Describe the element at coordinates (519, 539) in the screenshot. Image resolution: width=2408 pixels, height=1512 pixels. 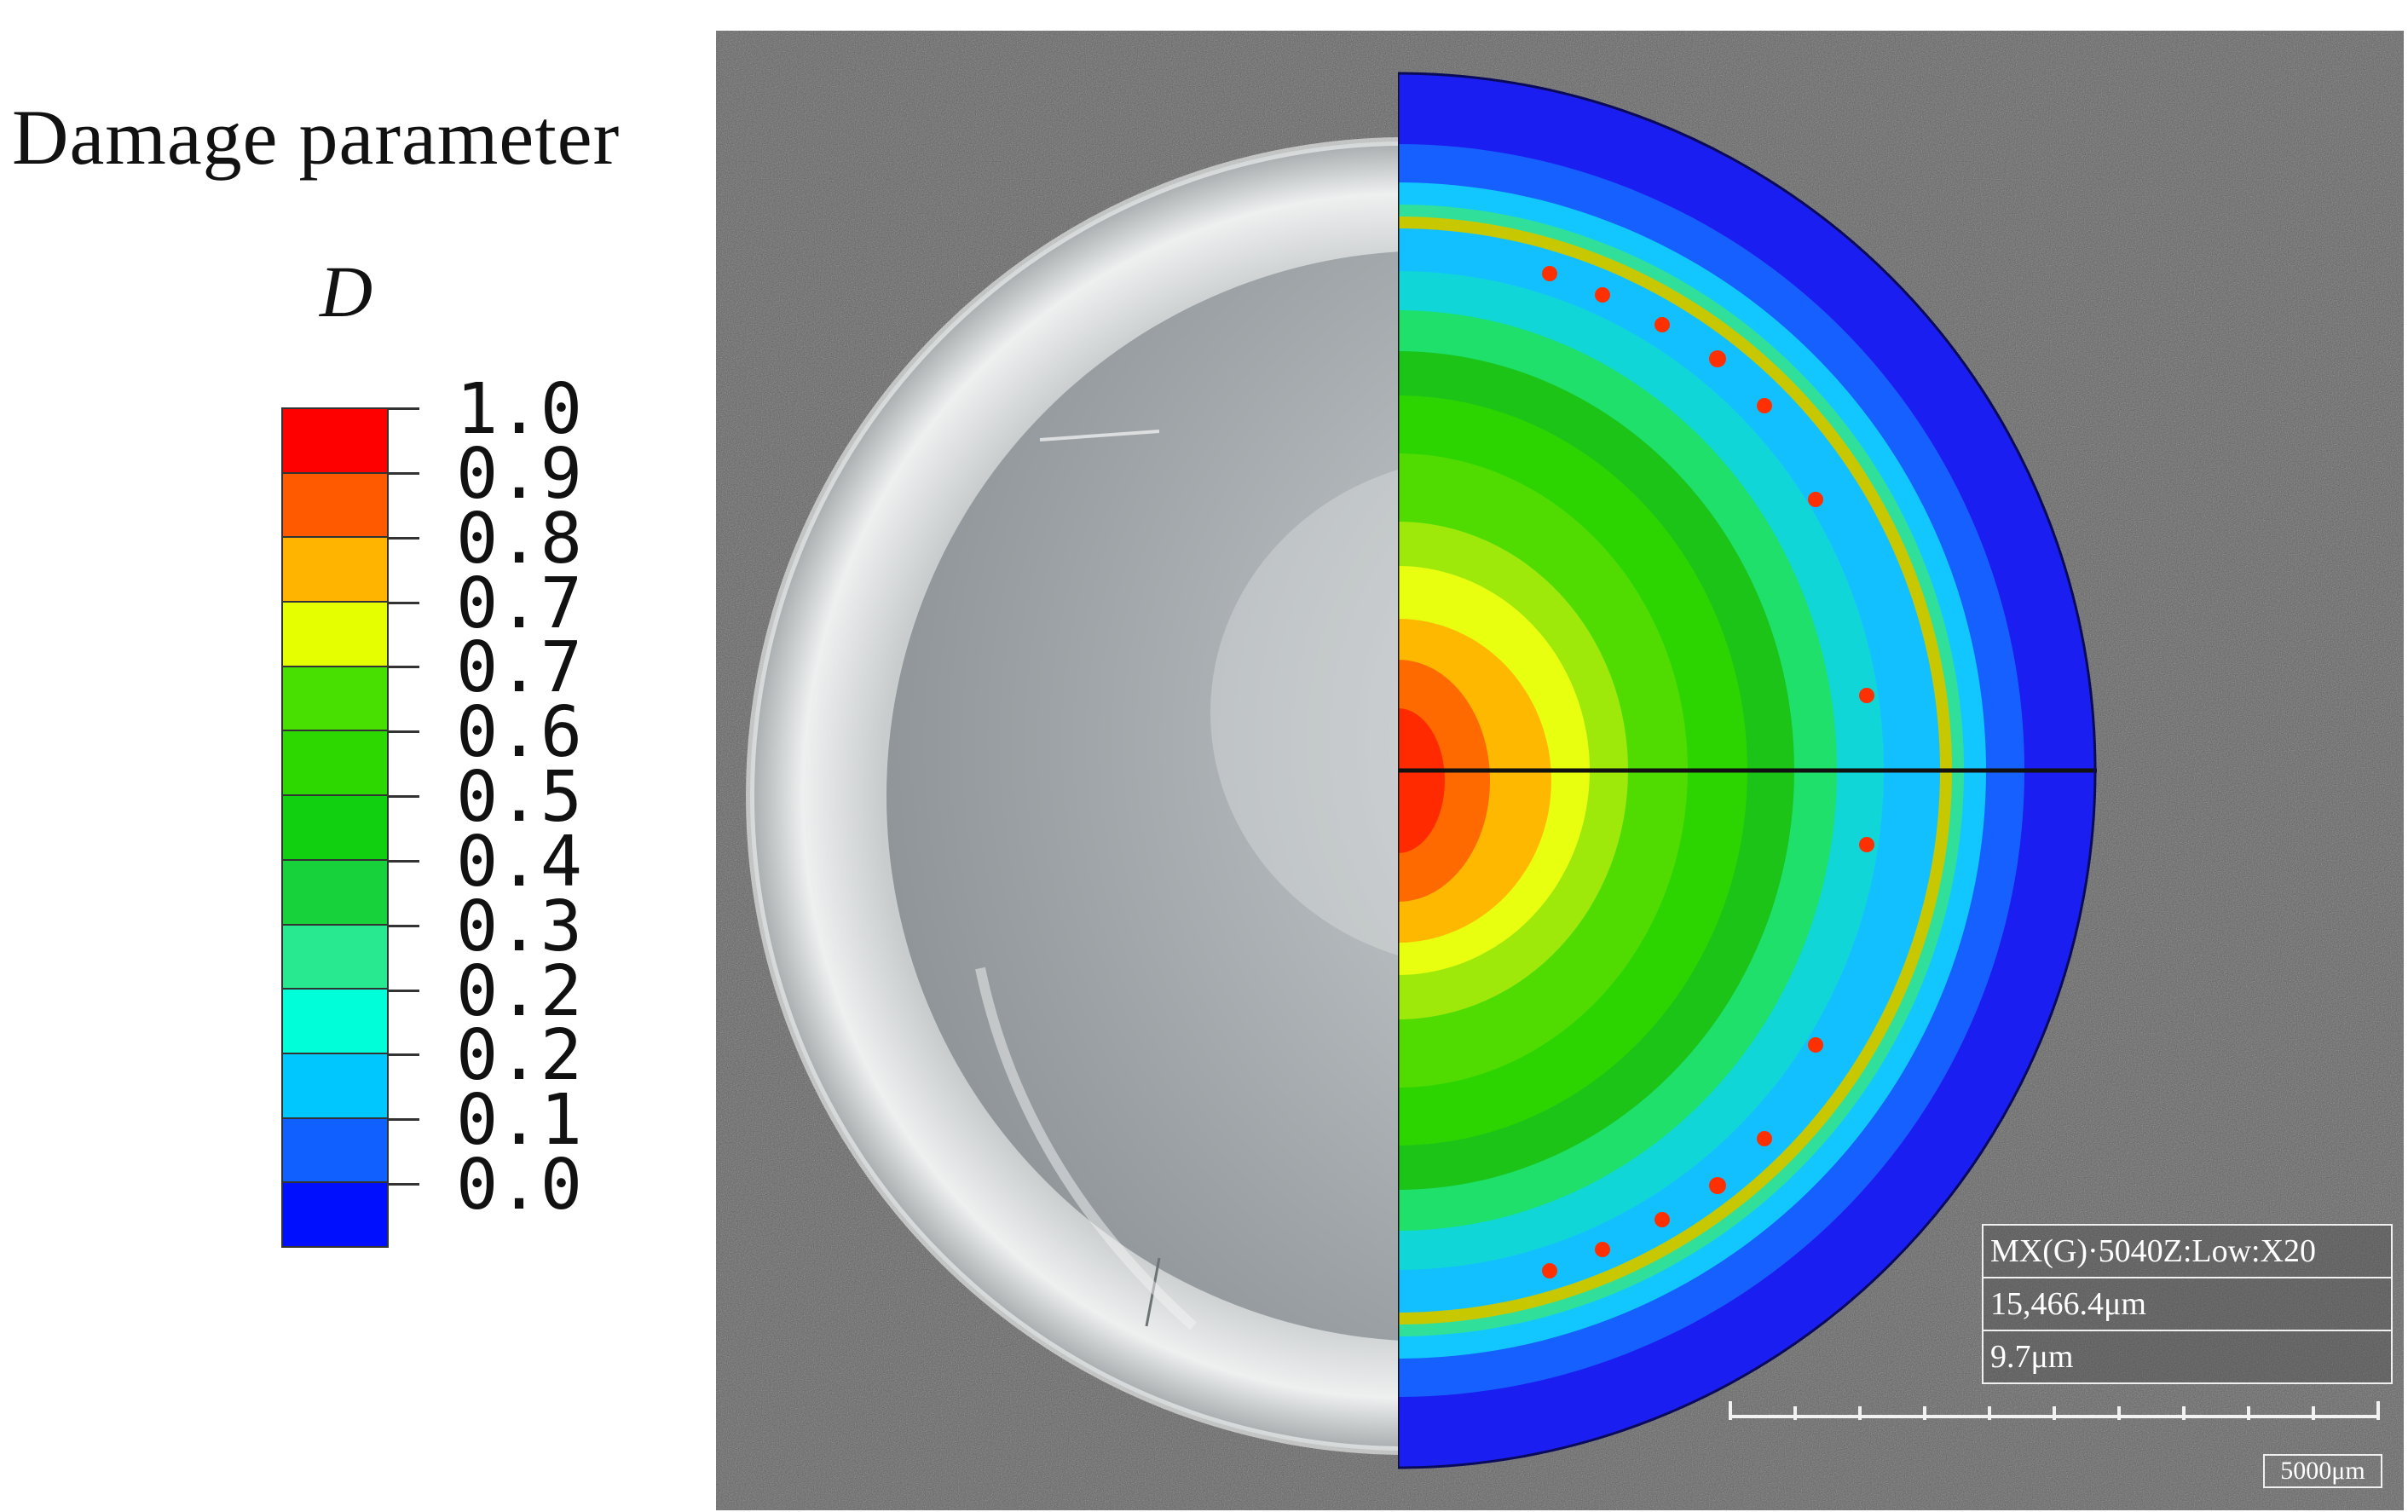
I see `colorbar-tick-label: 0.8` at that location.